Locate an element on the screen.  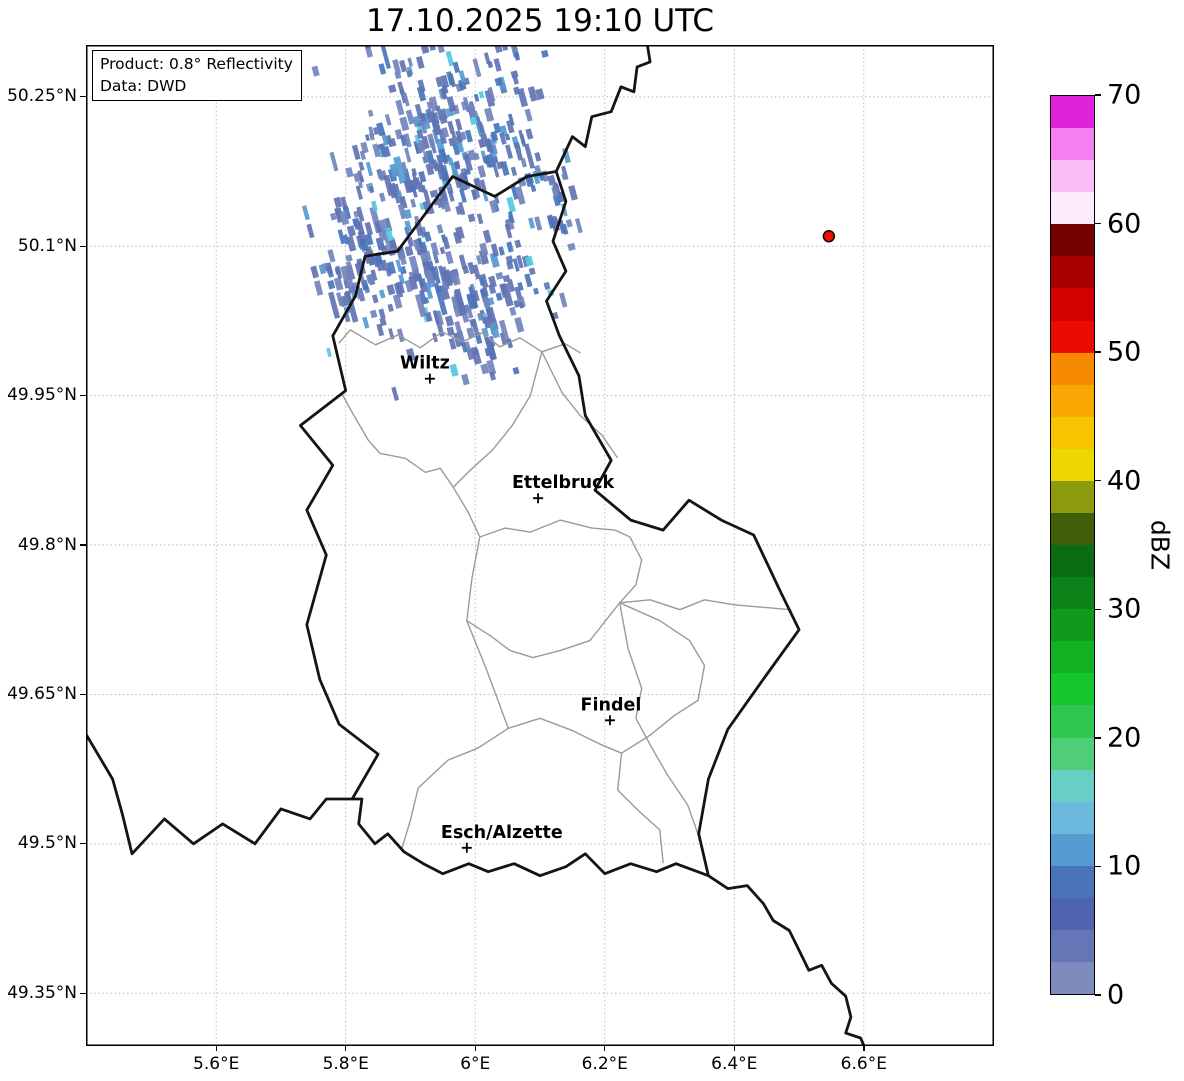
x-axis-tick-label: 6.6°E is located at coordinates (863, 1064).